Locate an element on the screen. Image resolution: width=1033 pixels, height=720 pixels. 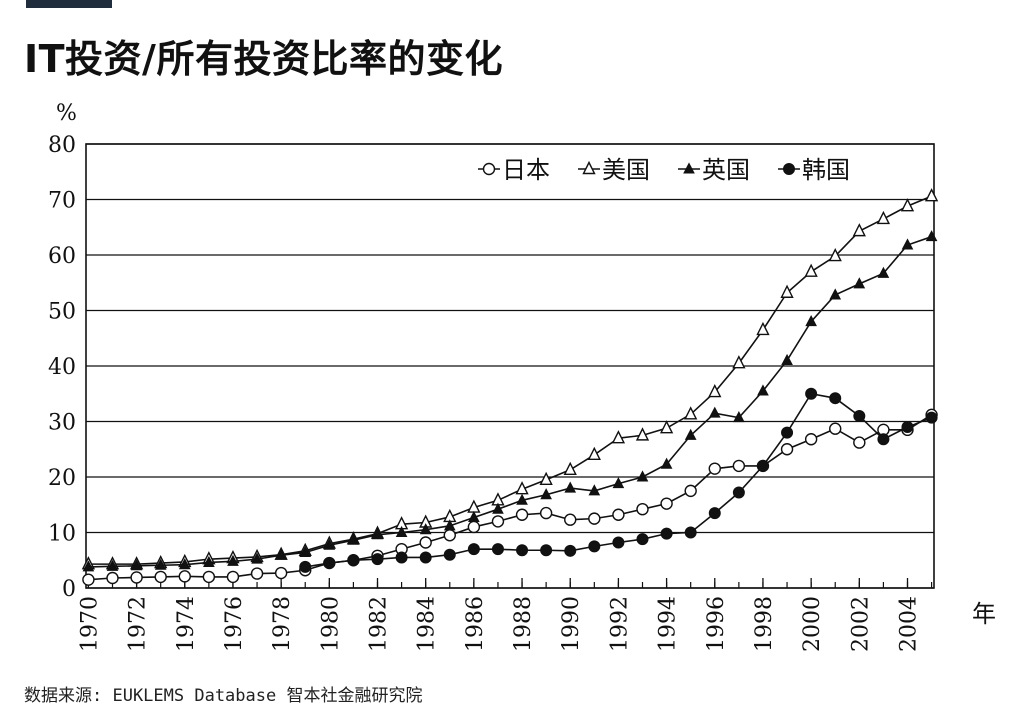
legend: 日本 美国 英国 韩国 is located at coordinates (664, 170).